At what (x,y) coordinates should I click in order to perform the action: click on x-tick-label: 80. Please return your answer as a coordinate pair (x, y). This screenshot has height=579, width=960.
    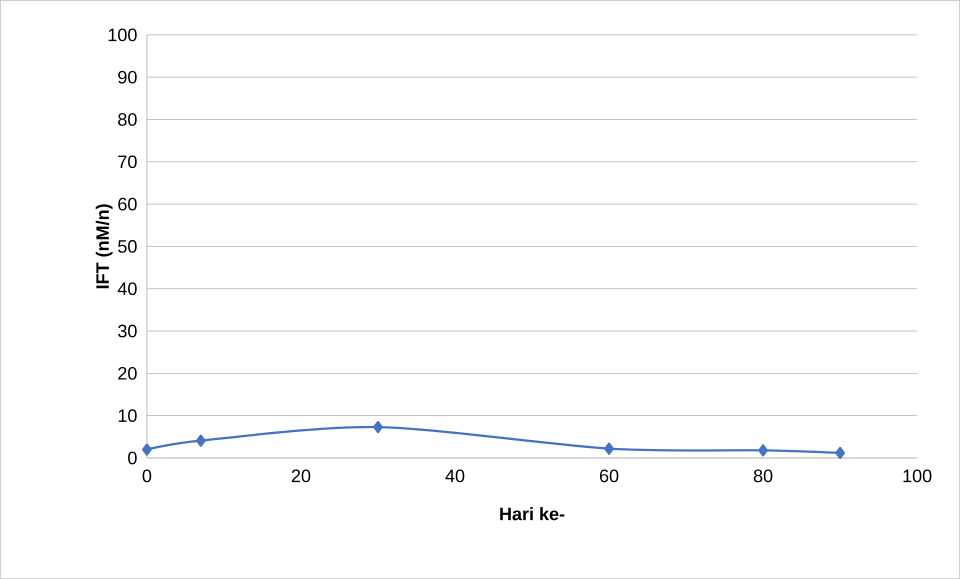
    Looking at the image, I should click on (763, 476).